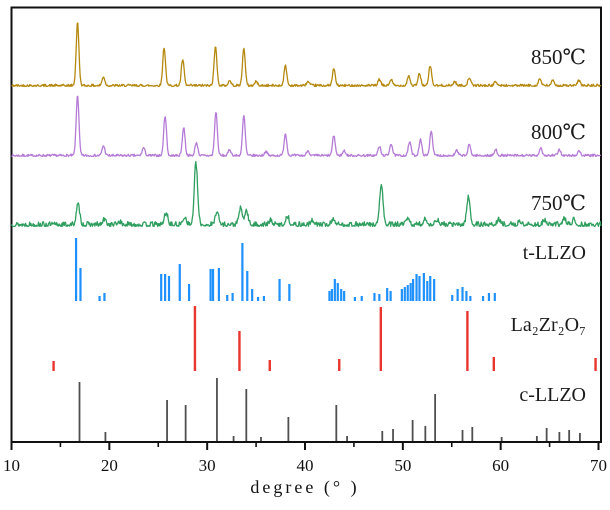  Describe the element at coordinates (548, 325) in the screenshot. I see `series-label-la2zr2o7: La₂Zr₂O₇` at that location.